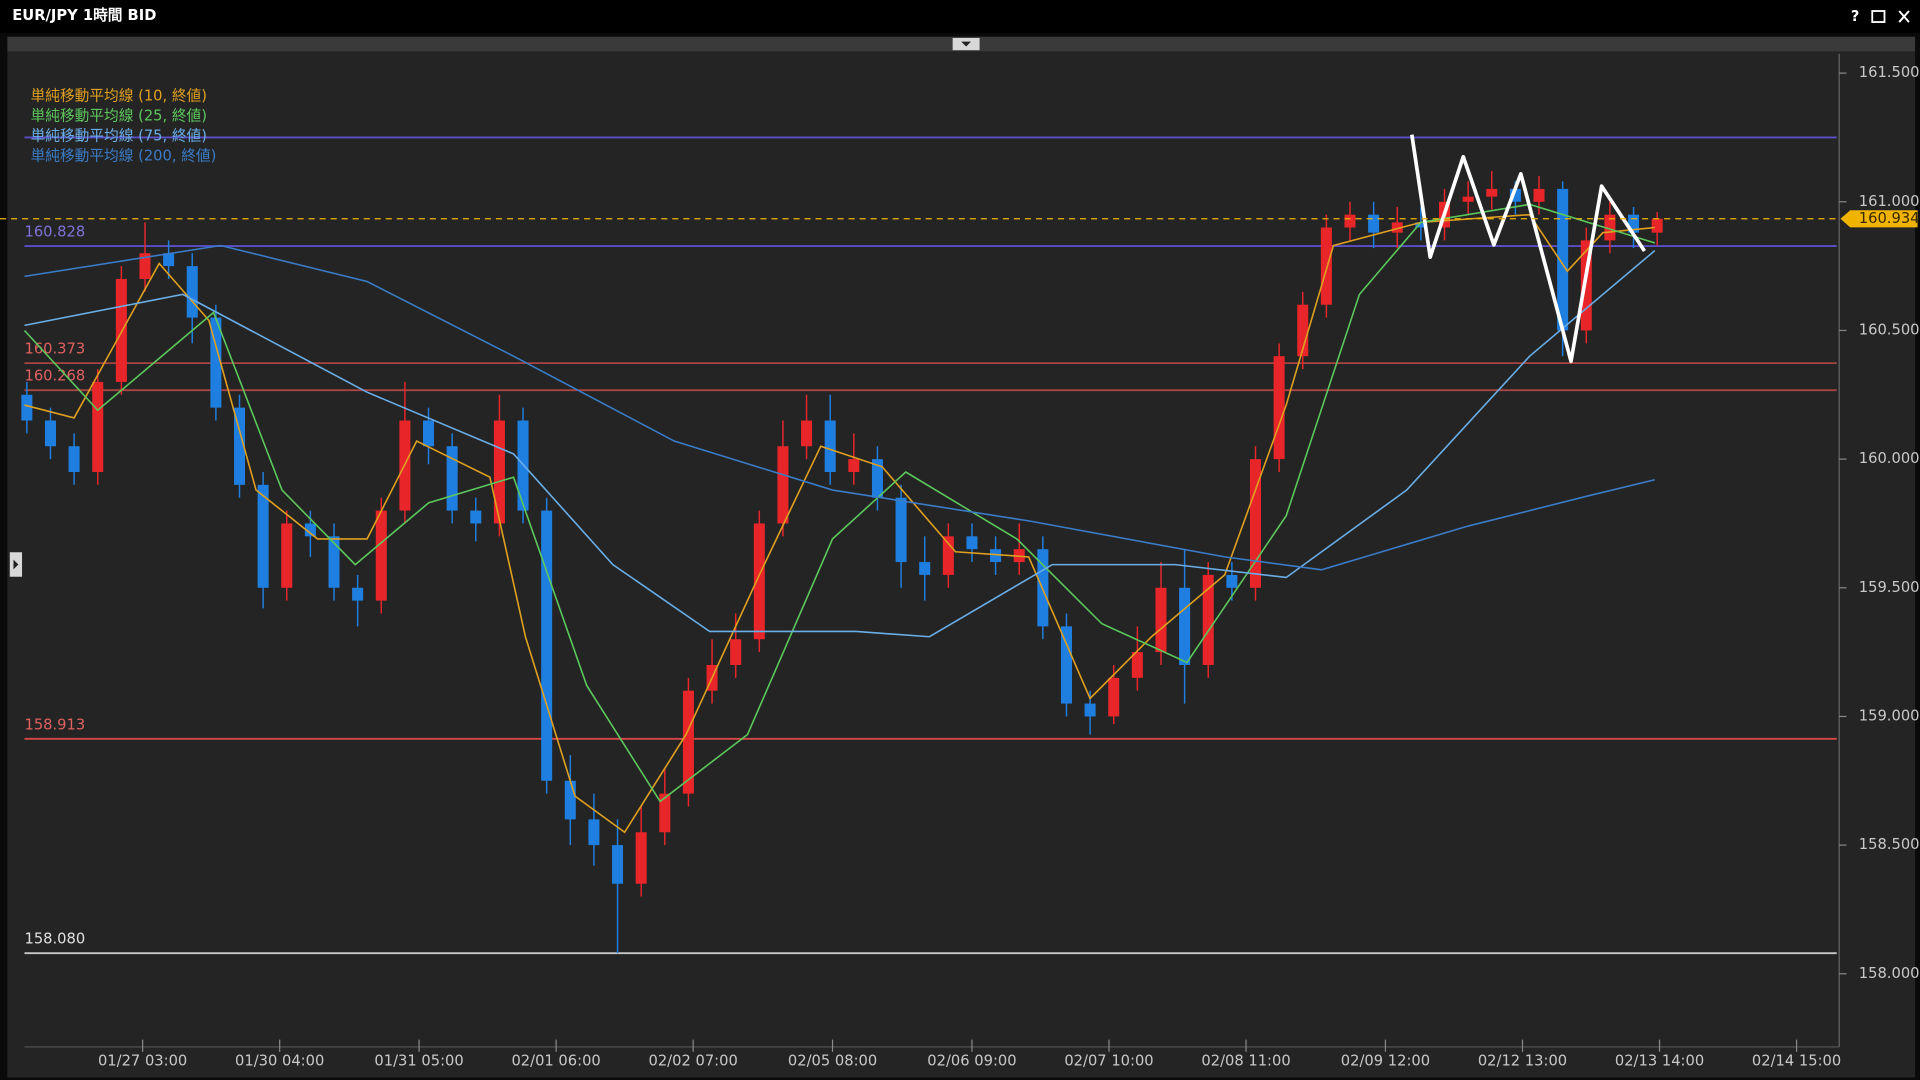 This screenshot has height=1080, width=1920. What do you see at coordinates (54, 376) in the screenshot?
I see `level-label: 160.268` at bounding box center [54, 376].